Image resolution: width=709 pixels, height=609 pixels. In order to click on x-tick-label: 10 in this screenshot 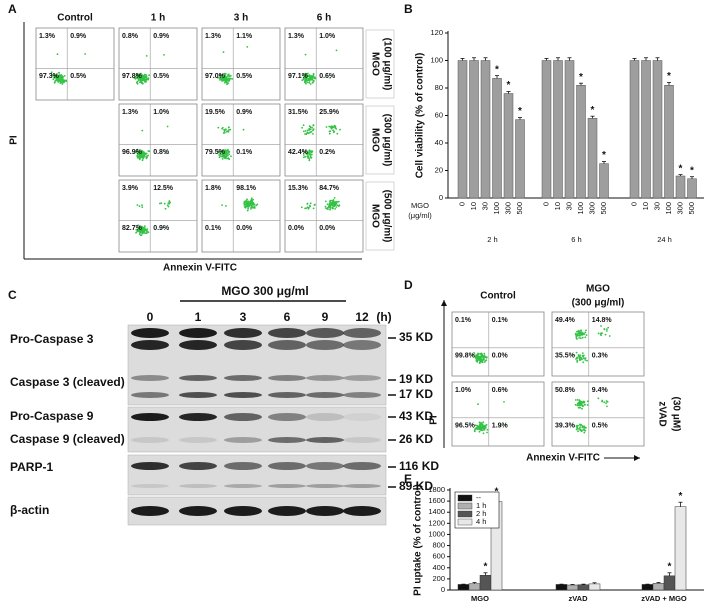, I will do `click(645, 206)`.